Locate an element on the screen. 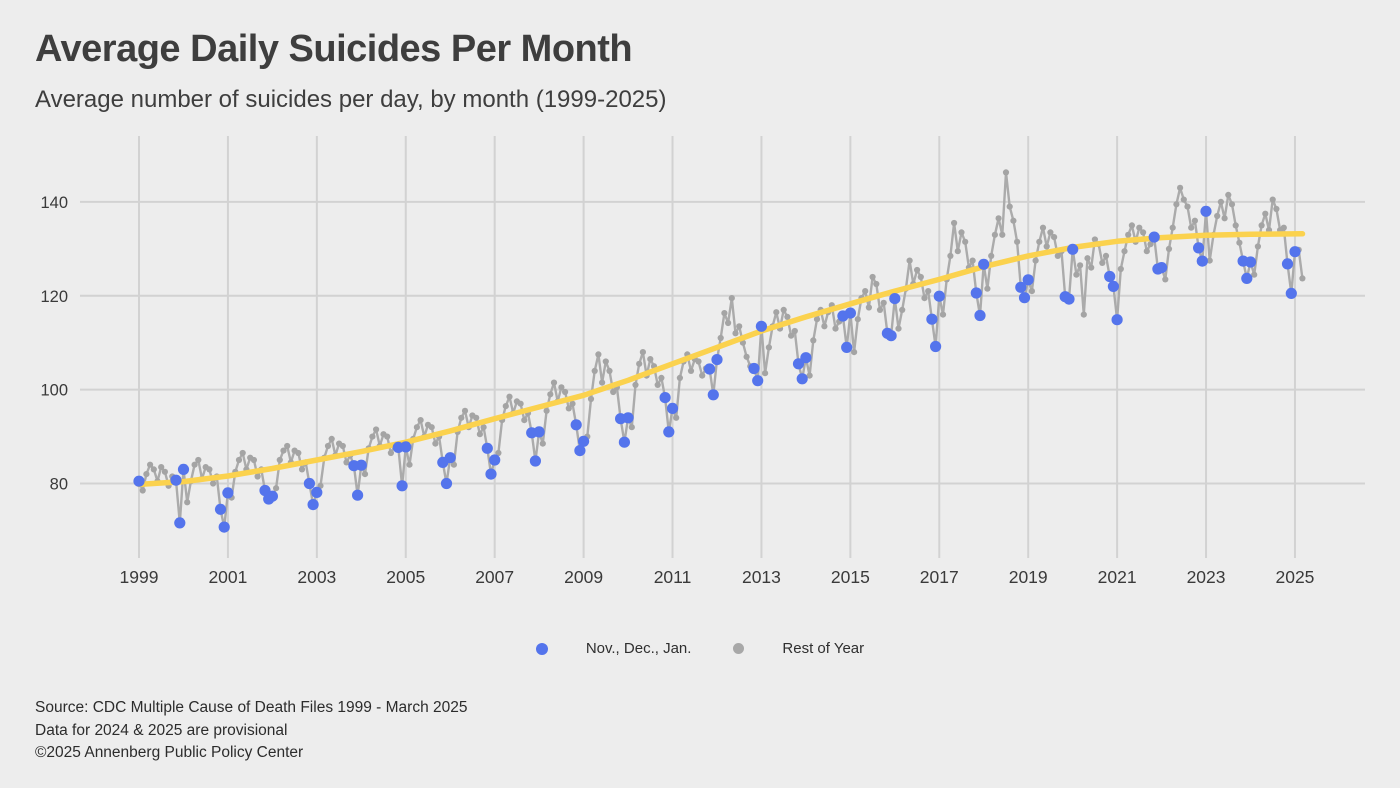  svg-text: 2007 is located at coordinates (494, 577).